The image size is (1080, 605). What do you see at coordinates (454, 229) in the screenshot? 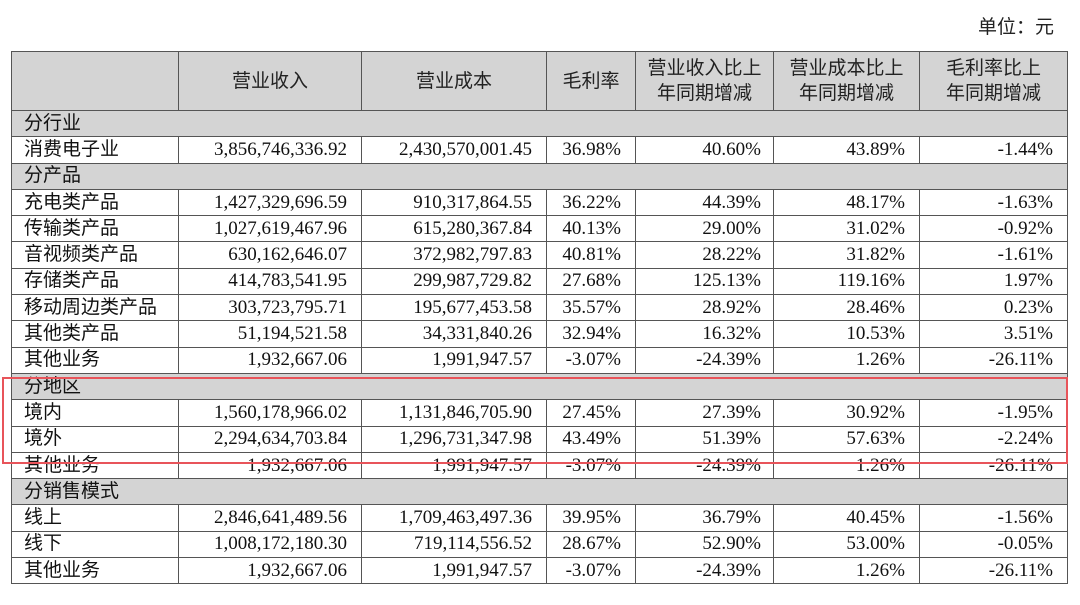
I see `cost-cell: 615,280,367.84` at bounding box center [454, 229].